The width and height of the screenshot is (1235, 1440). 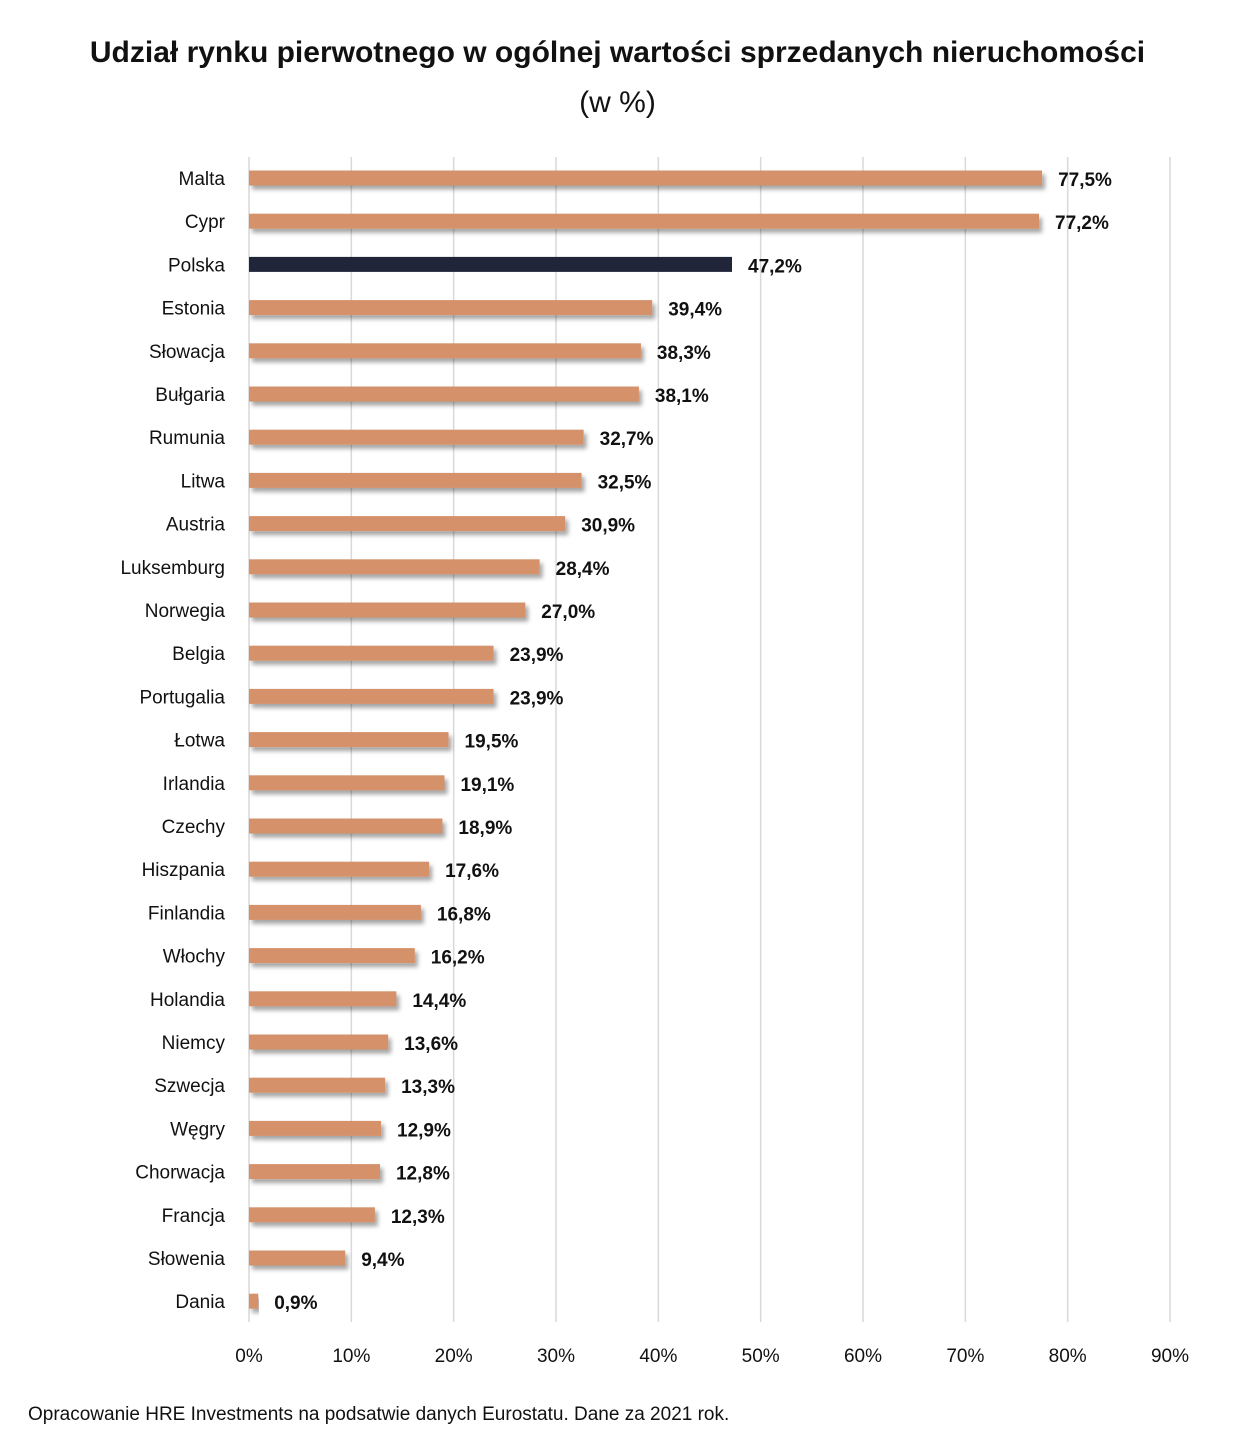 I want to click on bar-włochy, so click(x=332, y=956).